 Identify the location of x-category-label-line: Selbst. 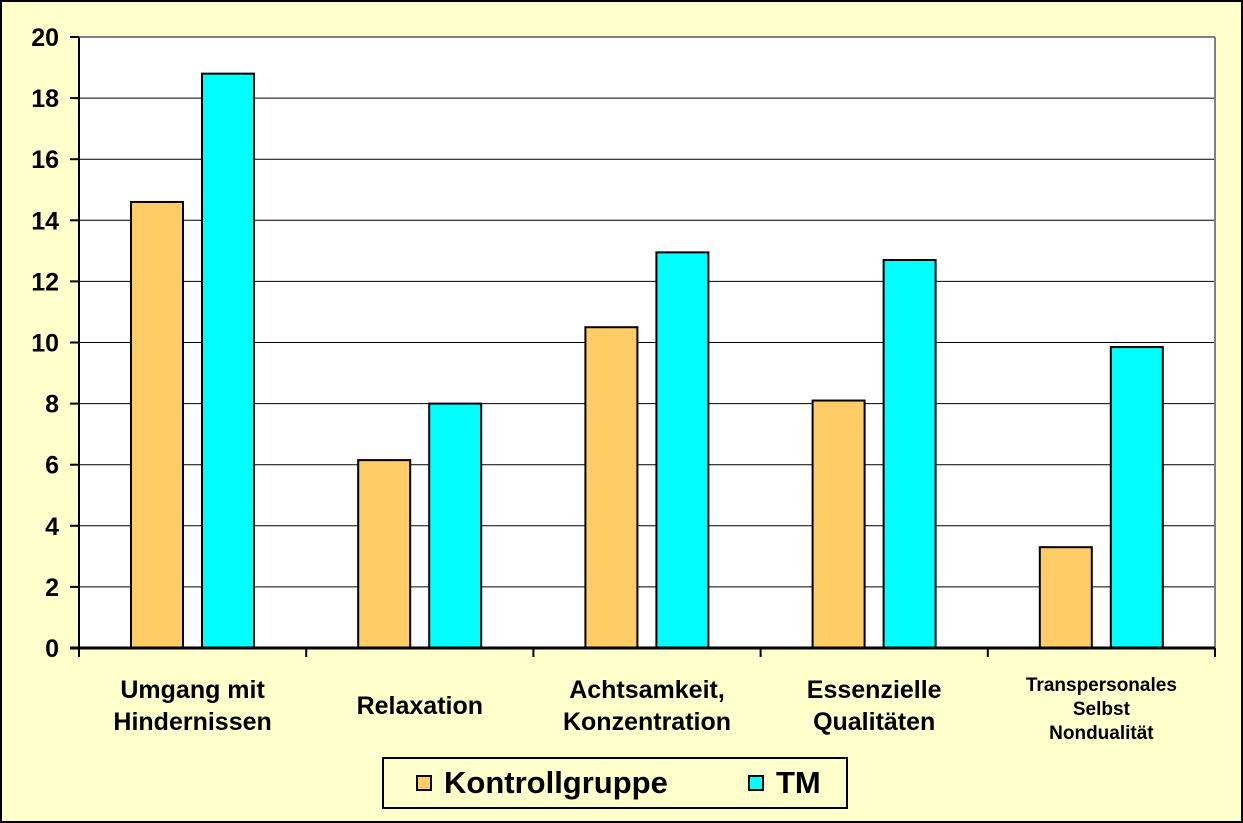
(1102, 709).